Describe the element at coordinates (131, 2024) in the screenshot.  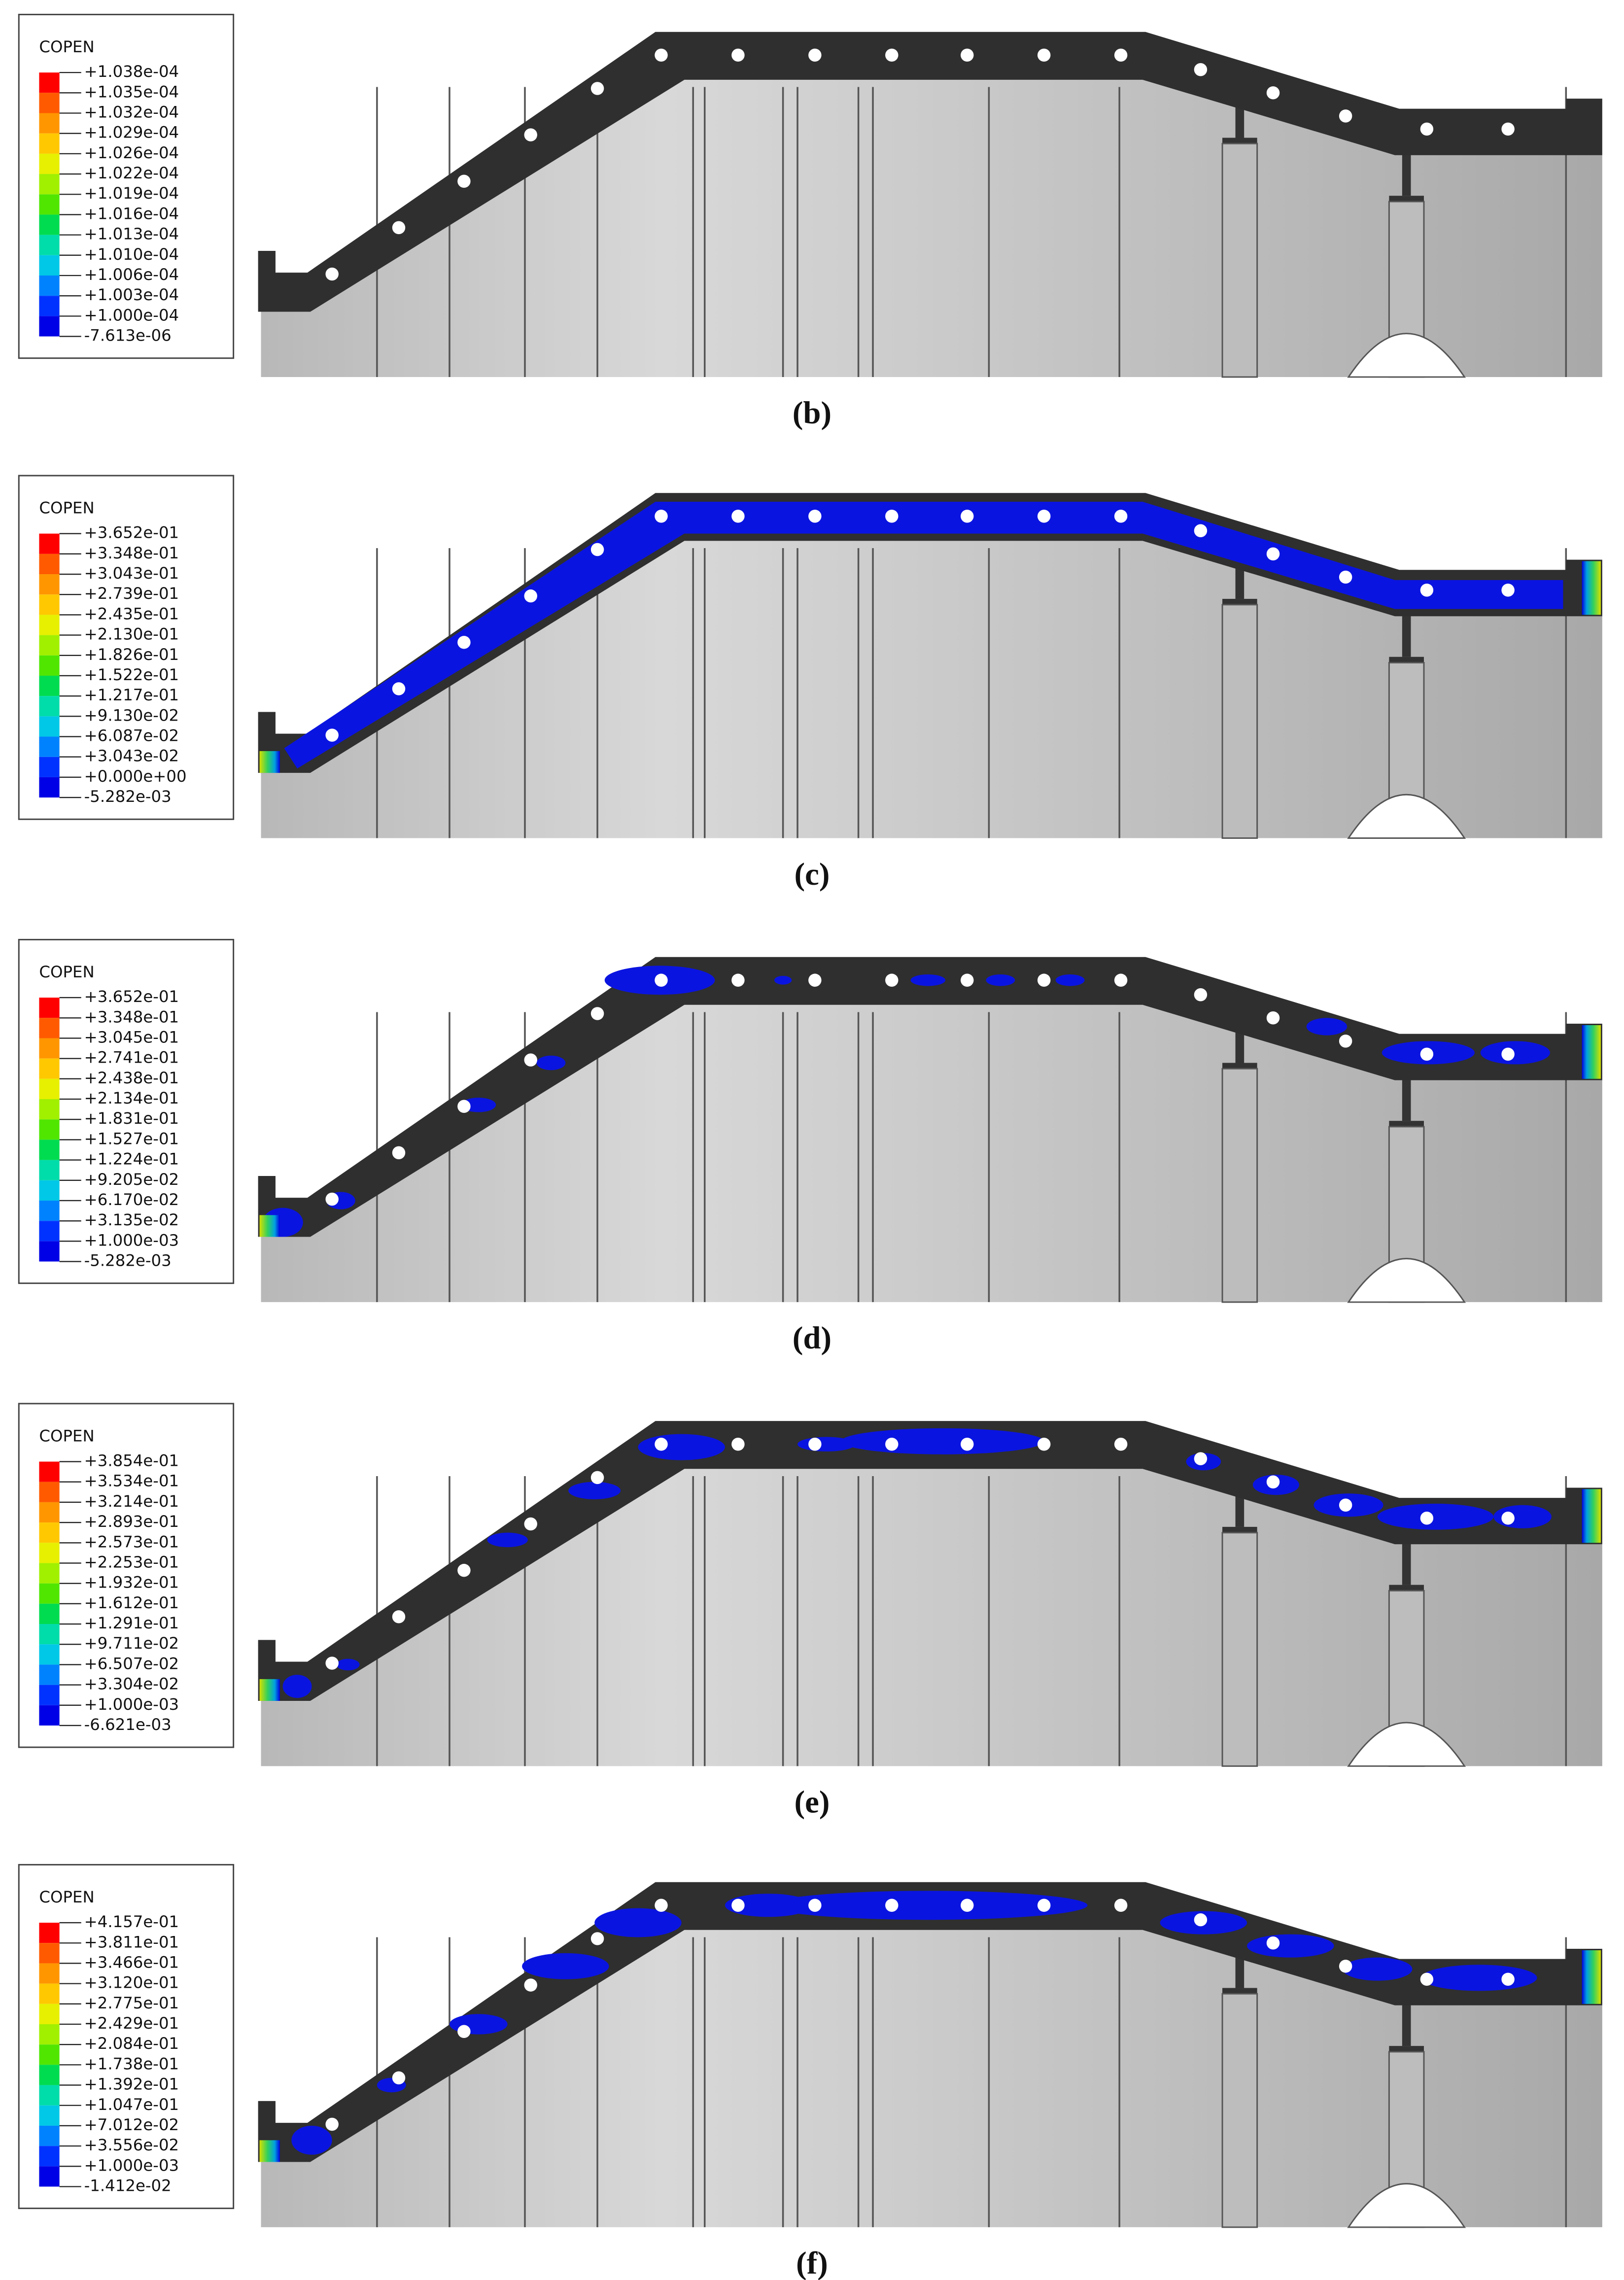
I see `legend-label: +2.429e-01` at that location.